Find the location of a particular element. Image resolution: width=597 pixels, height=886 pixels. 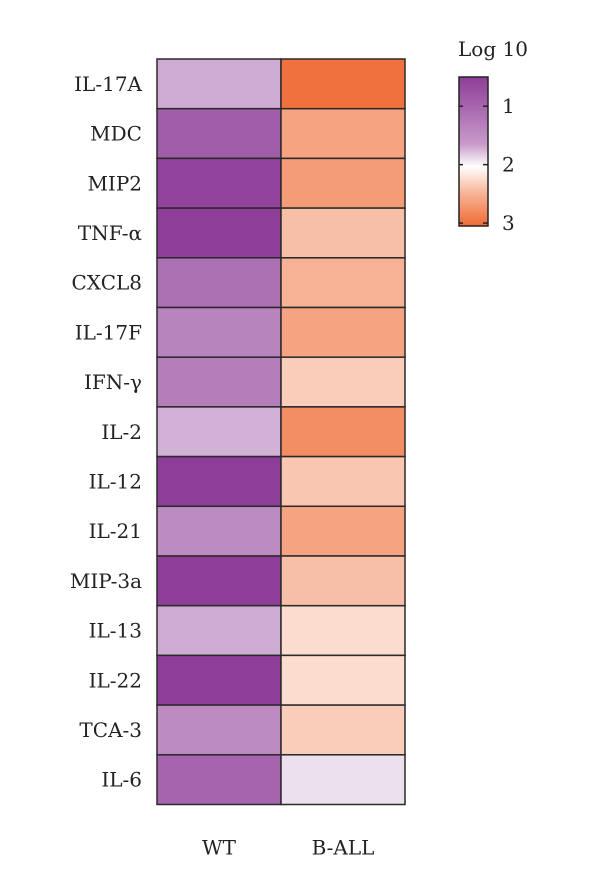

legend-tick-label-1: 2 is located at coordinates (508, 165).